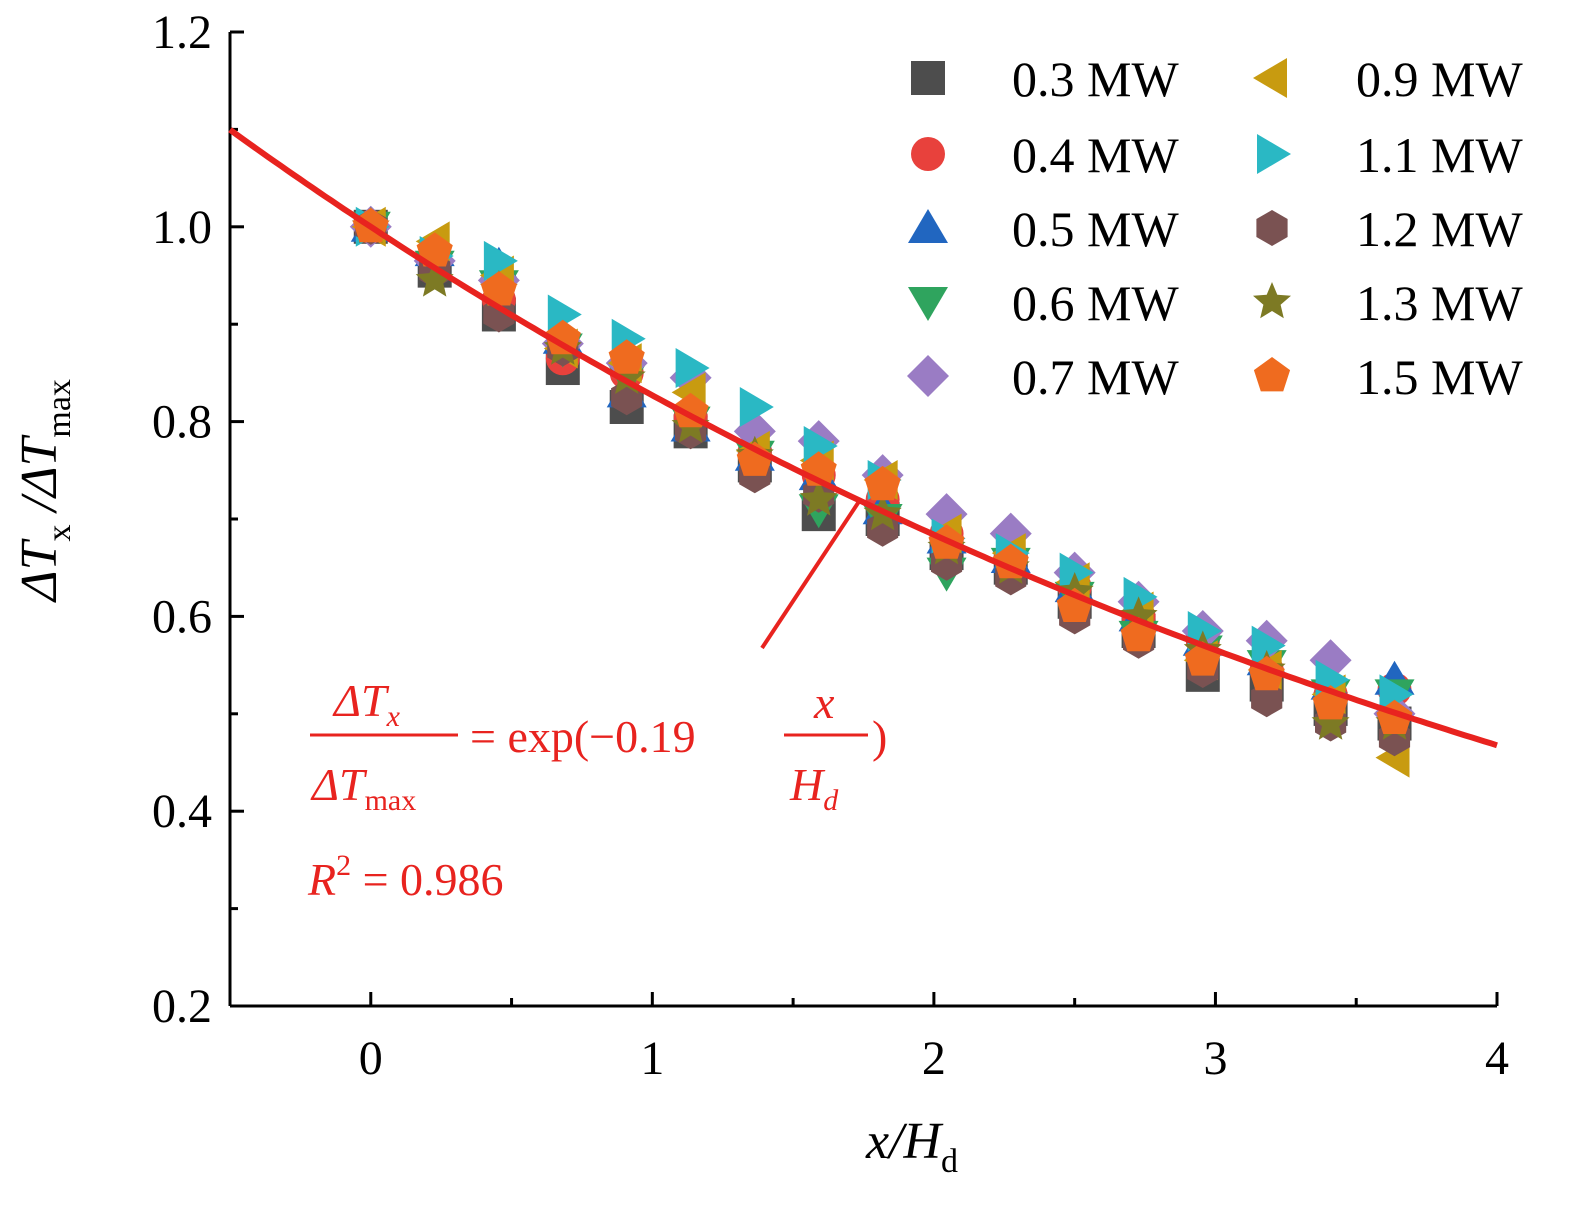 The width and height of the screenshot is (1585, 1209). What do you see at coordinates (911, 1146) in the screenshot?
I see `x-axis-label: x/Hd` at bounding box center [911, 1146].